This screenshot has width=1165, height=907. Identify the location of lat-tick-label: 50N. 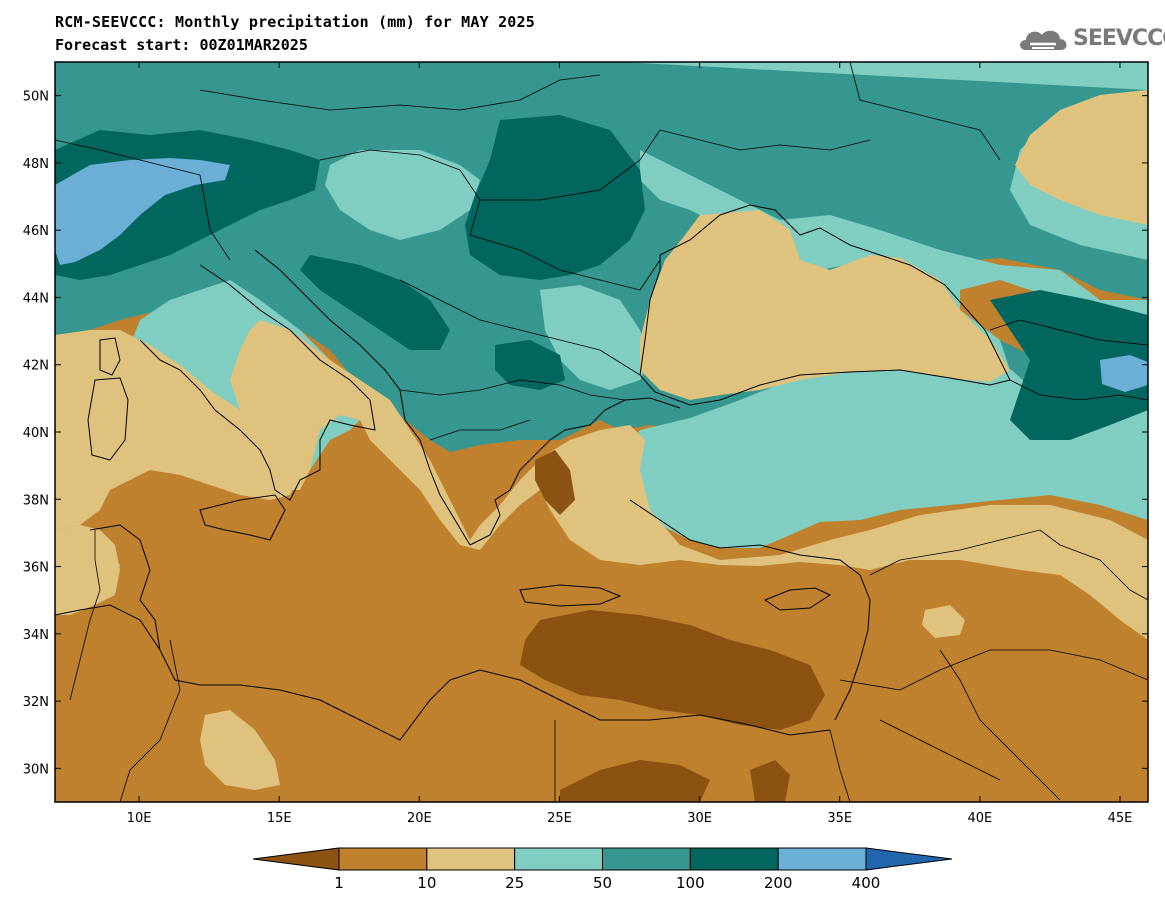
(36, 97).